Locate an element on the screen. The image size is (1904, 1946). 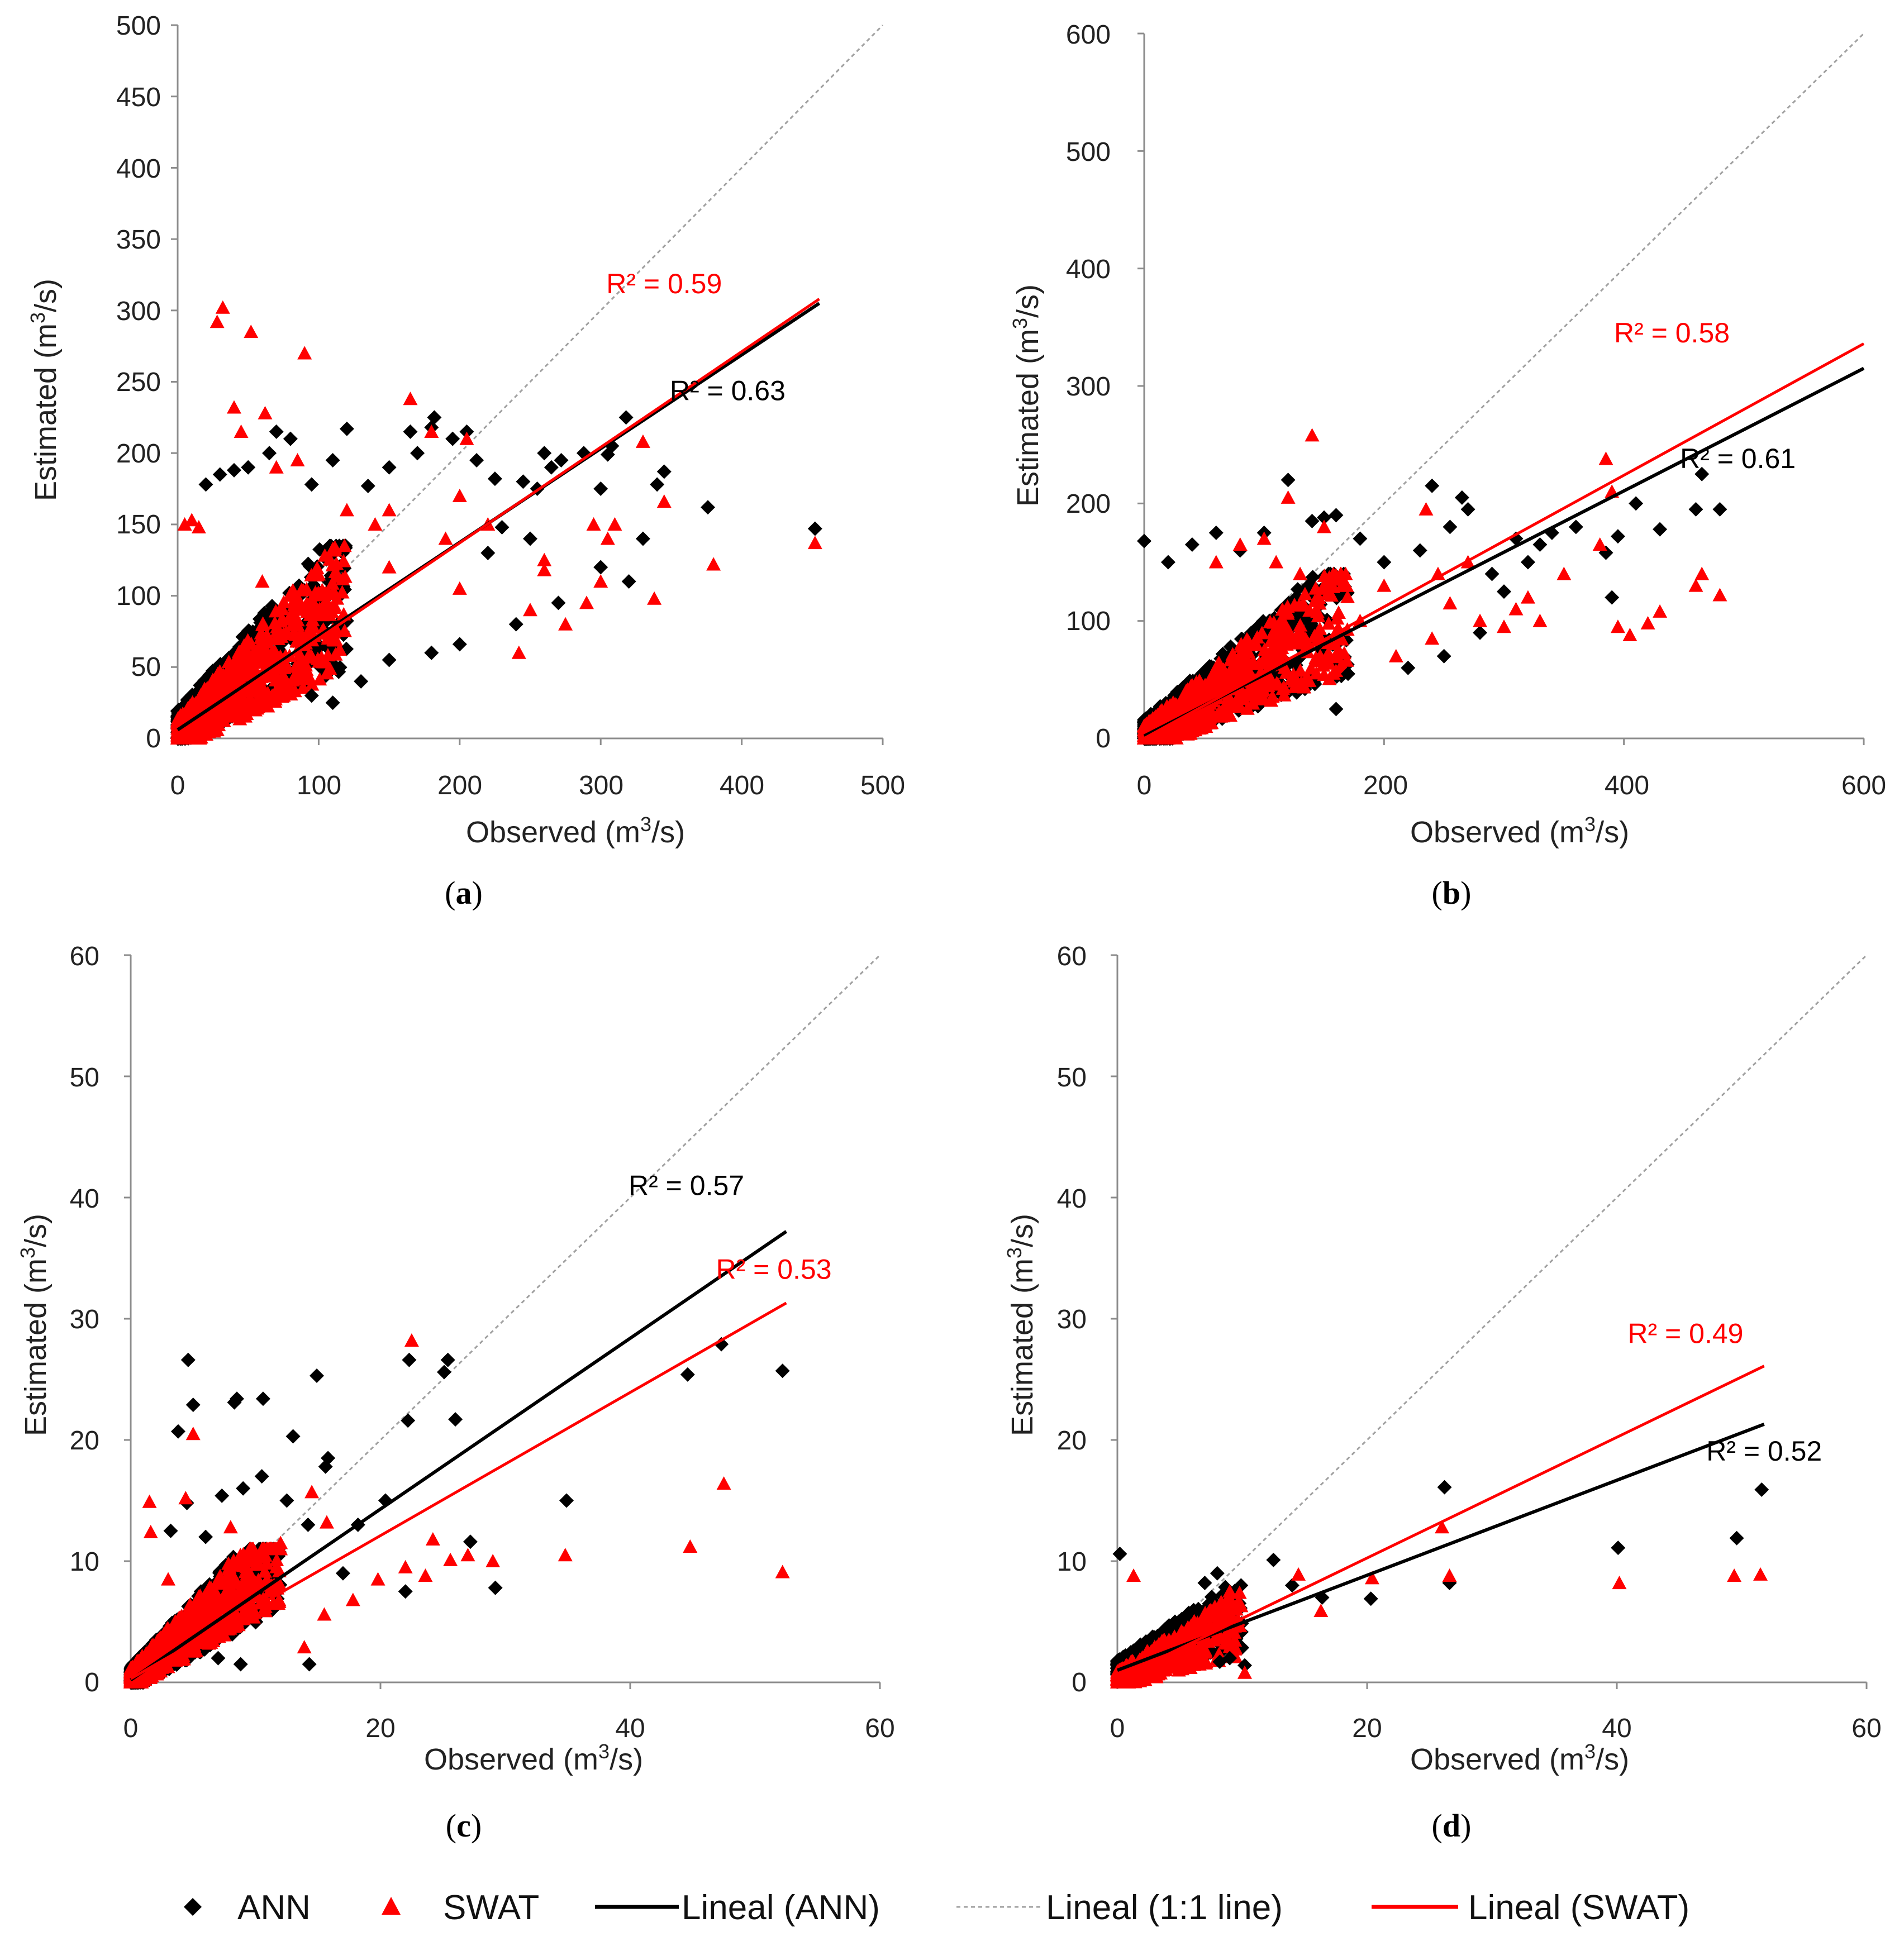
x-tick-label: 400 is located at coordinates (1627, 785).